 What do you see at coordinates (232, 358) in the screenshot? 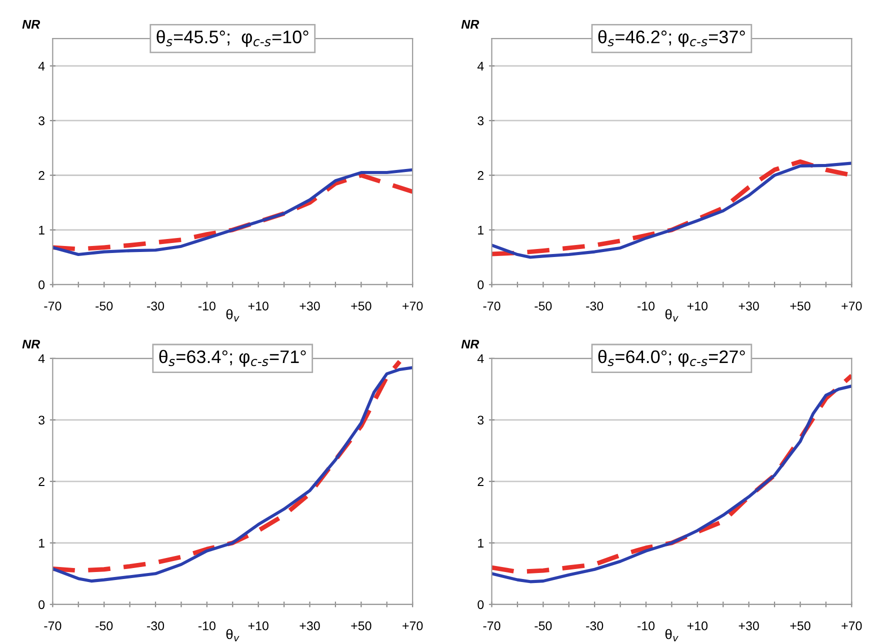
I see `chart-title: θ$_{s}$=63.4°; φ$_{c‐s}$=71°` at bounding box center [232, 358].